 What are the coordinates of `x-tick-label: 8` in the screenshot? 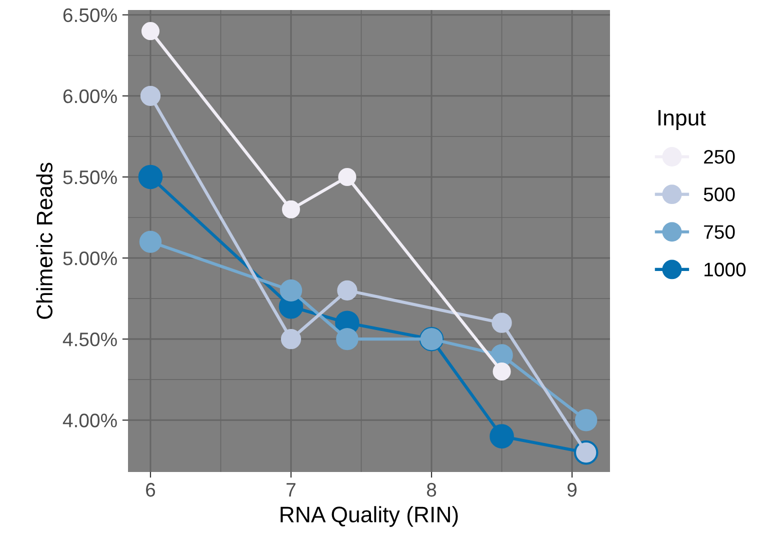 It's located at (431, 489).